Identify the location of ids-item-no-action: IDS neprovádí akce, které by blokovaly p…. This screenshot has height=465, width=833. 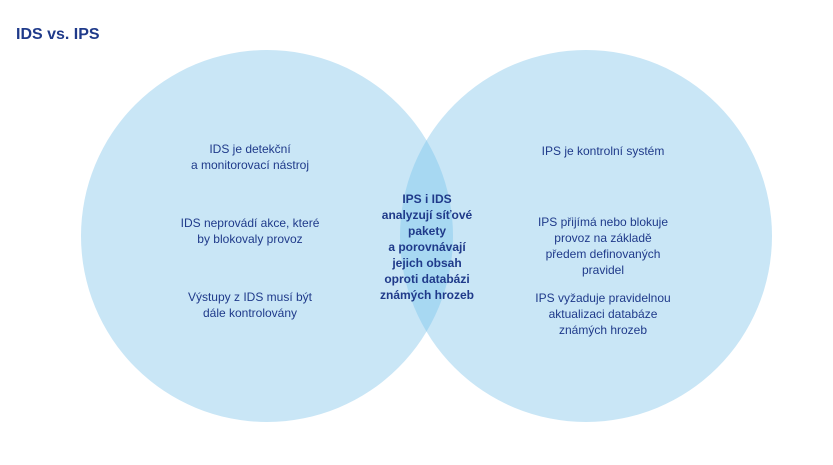
(250, 231).